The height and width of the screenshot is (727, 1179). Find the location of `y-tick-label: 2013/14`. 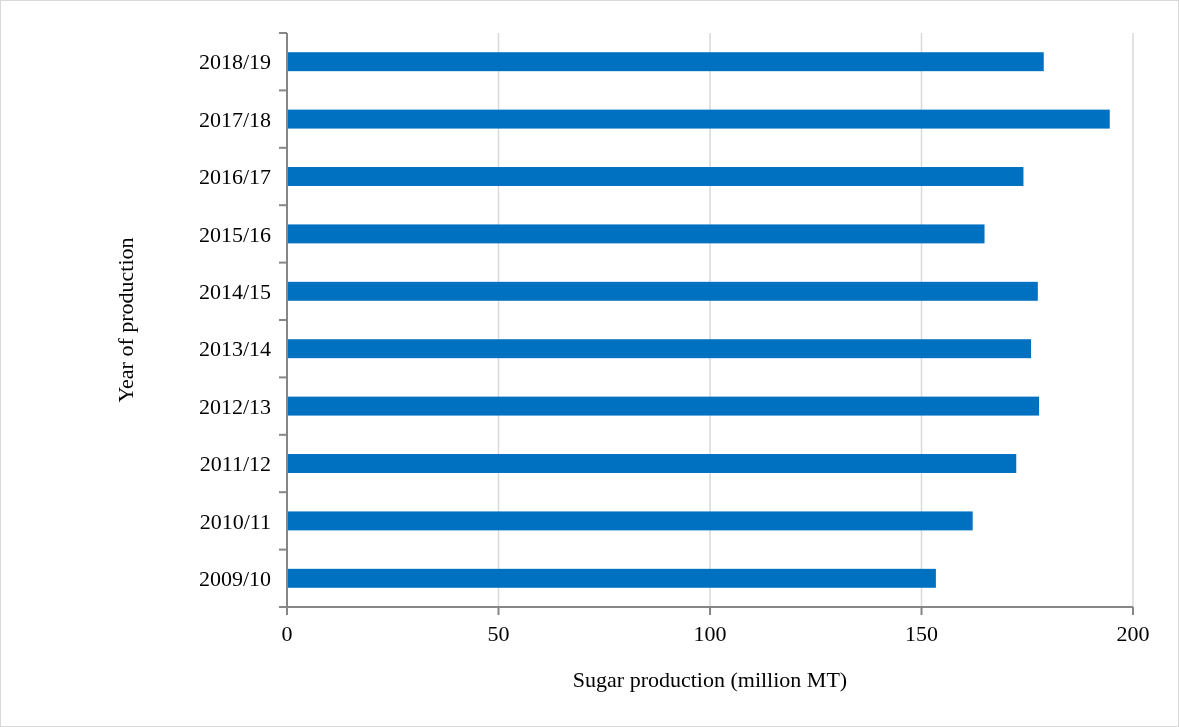

y-tick-label: 2013/14 is located at coordinates (234, 349).